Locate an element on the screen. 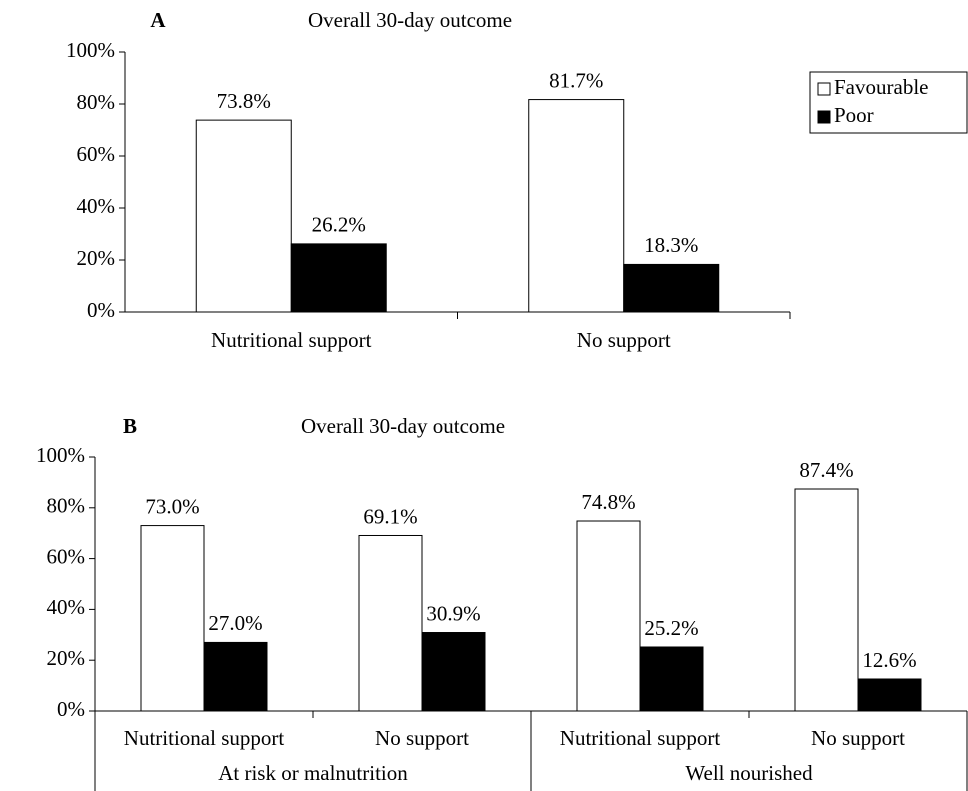 This screenshot has height=791, width=968. value-label: 25.2% is located at coordinates (671, 628).